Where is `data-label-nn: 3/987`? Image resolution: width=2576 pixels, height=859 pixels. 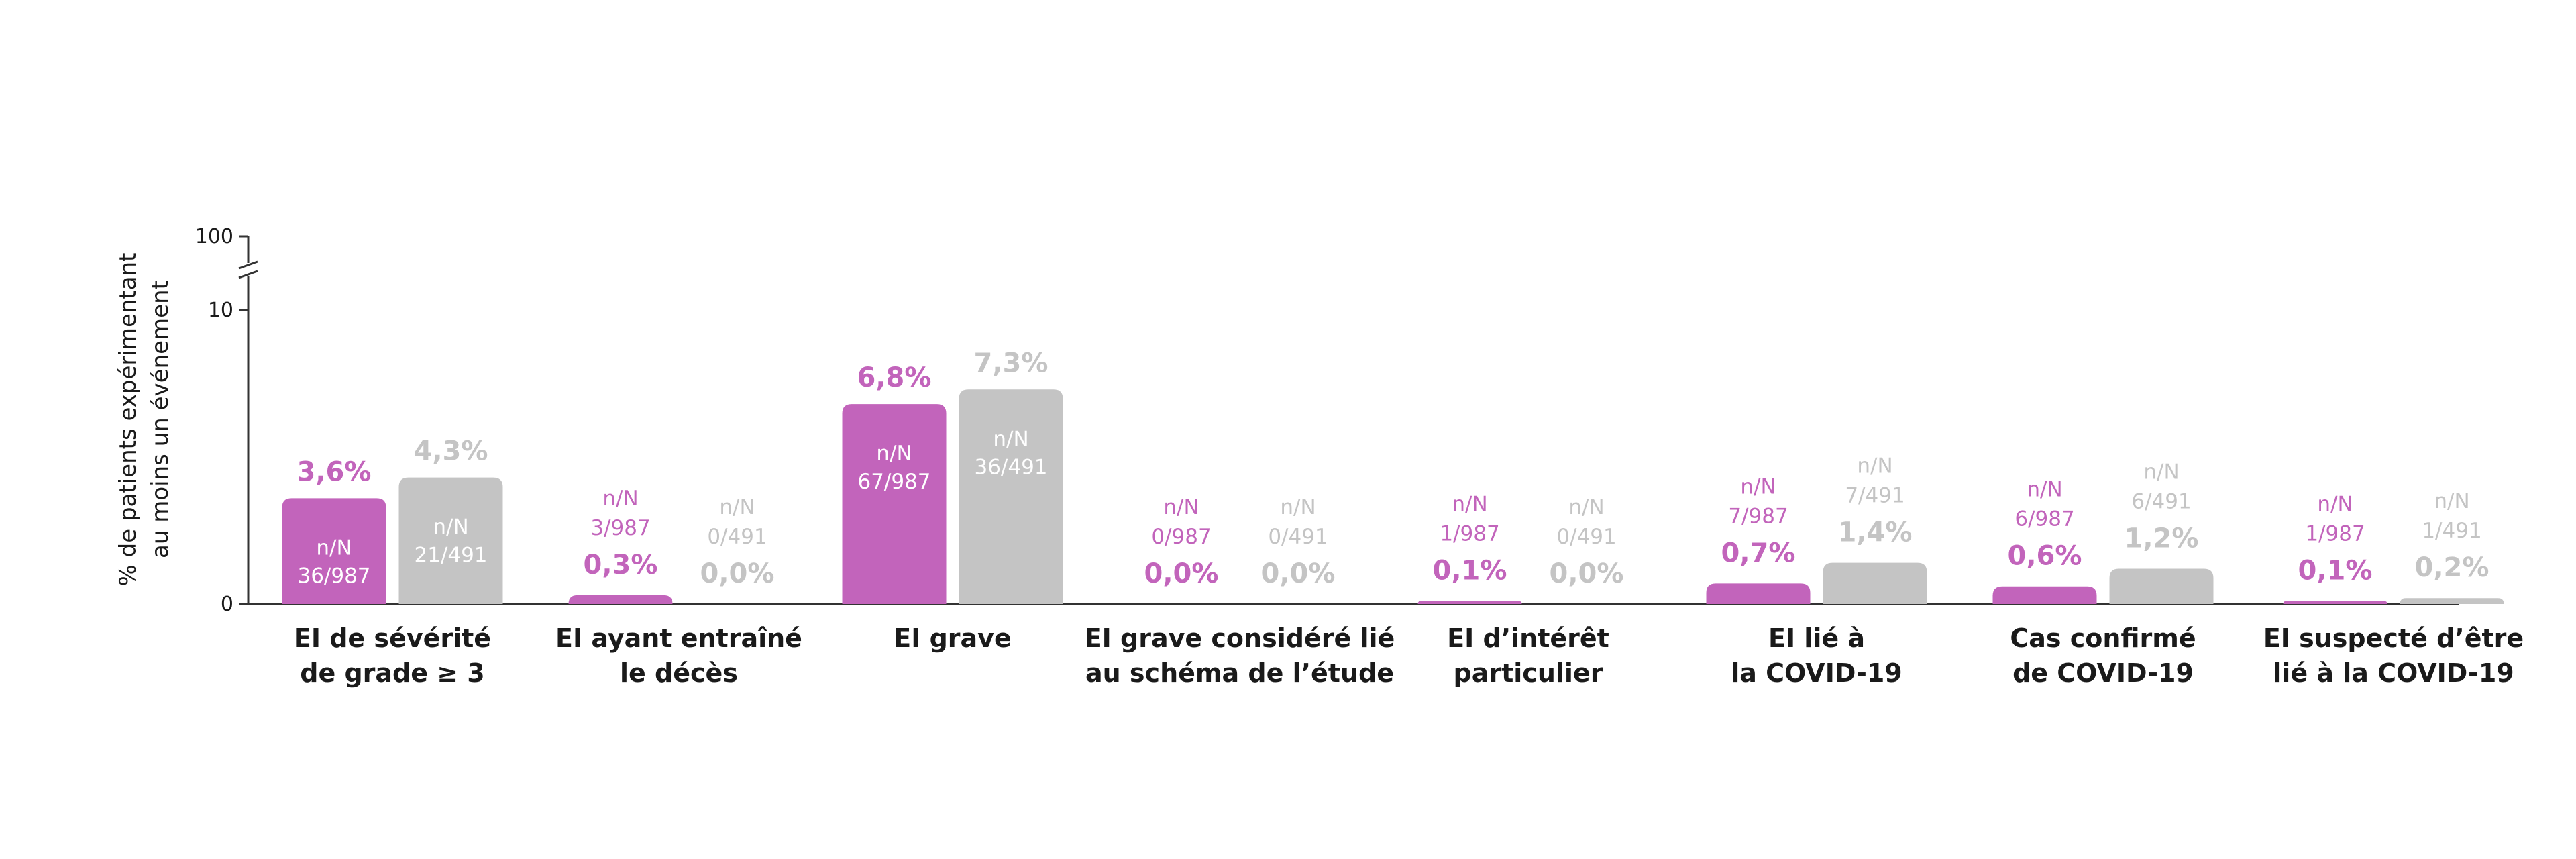
data-label-nn: 3/987 is located at coordinates (620, 528).